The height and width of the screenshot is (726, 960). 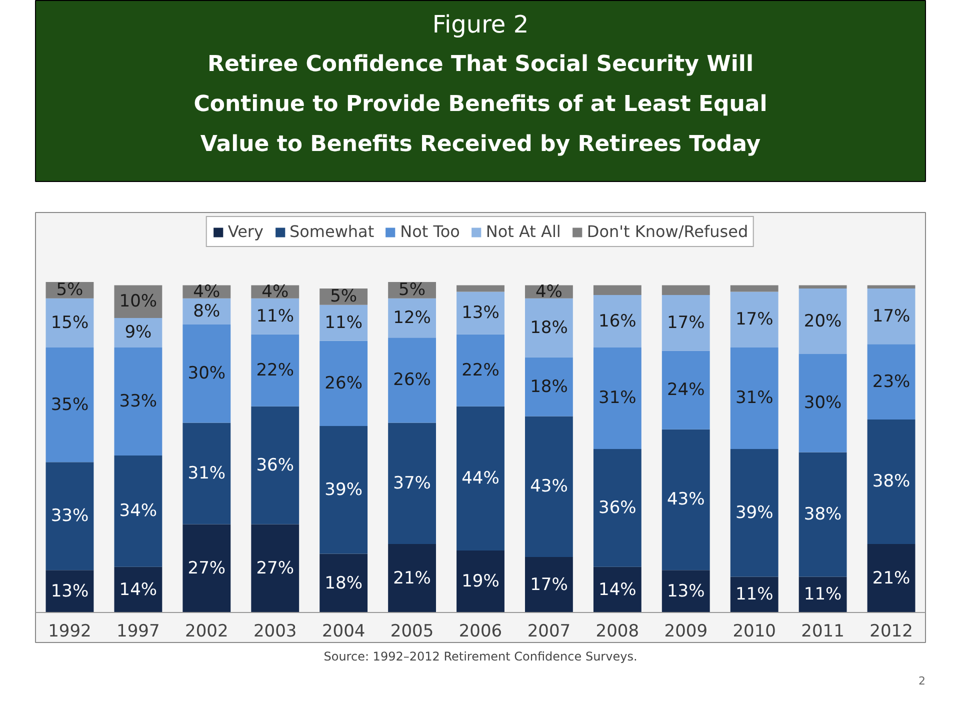 What do you see at coordinates (549, 632) in the screenshot?
I see `x-tick-label: 2007` at bounding box center [549, 632].